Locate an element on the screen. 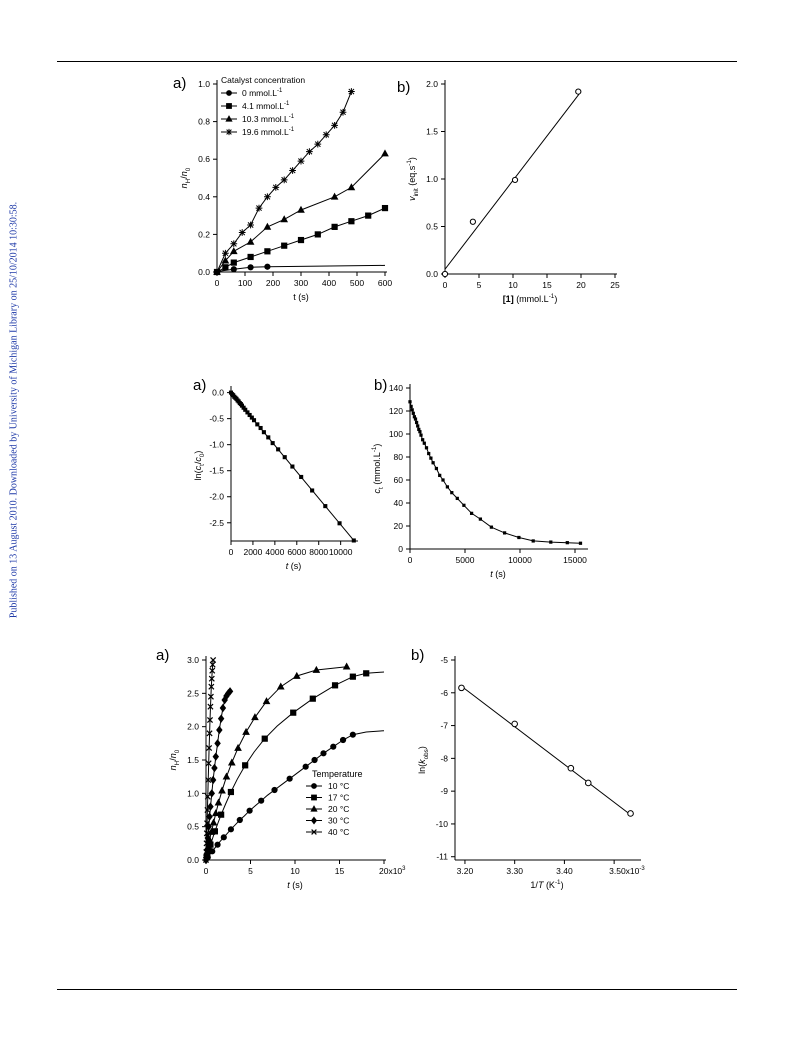  y-tick-label: 0.5 is located at coordinates (193, 827).